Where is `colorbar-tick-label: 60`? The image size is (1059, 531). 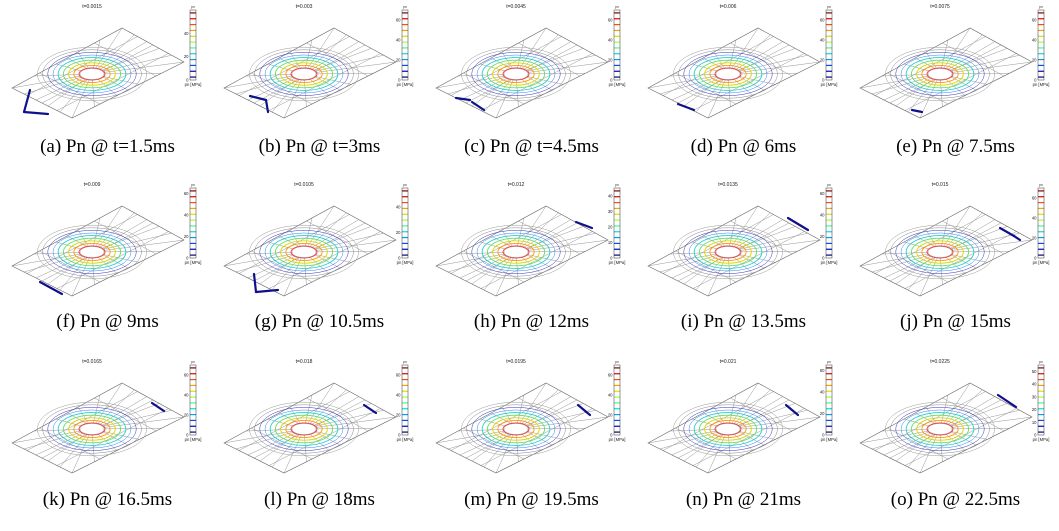 colorbar-tick-label: 60 is located at coordinates (398, 375).